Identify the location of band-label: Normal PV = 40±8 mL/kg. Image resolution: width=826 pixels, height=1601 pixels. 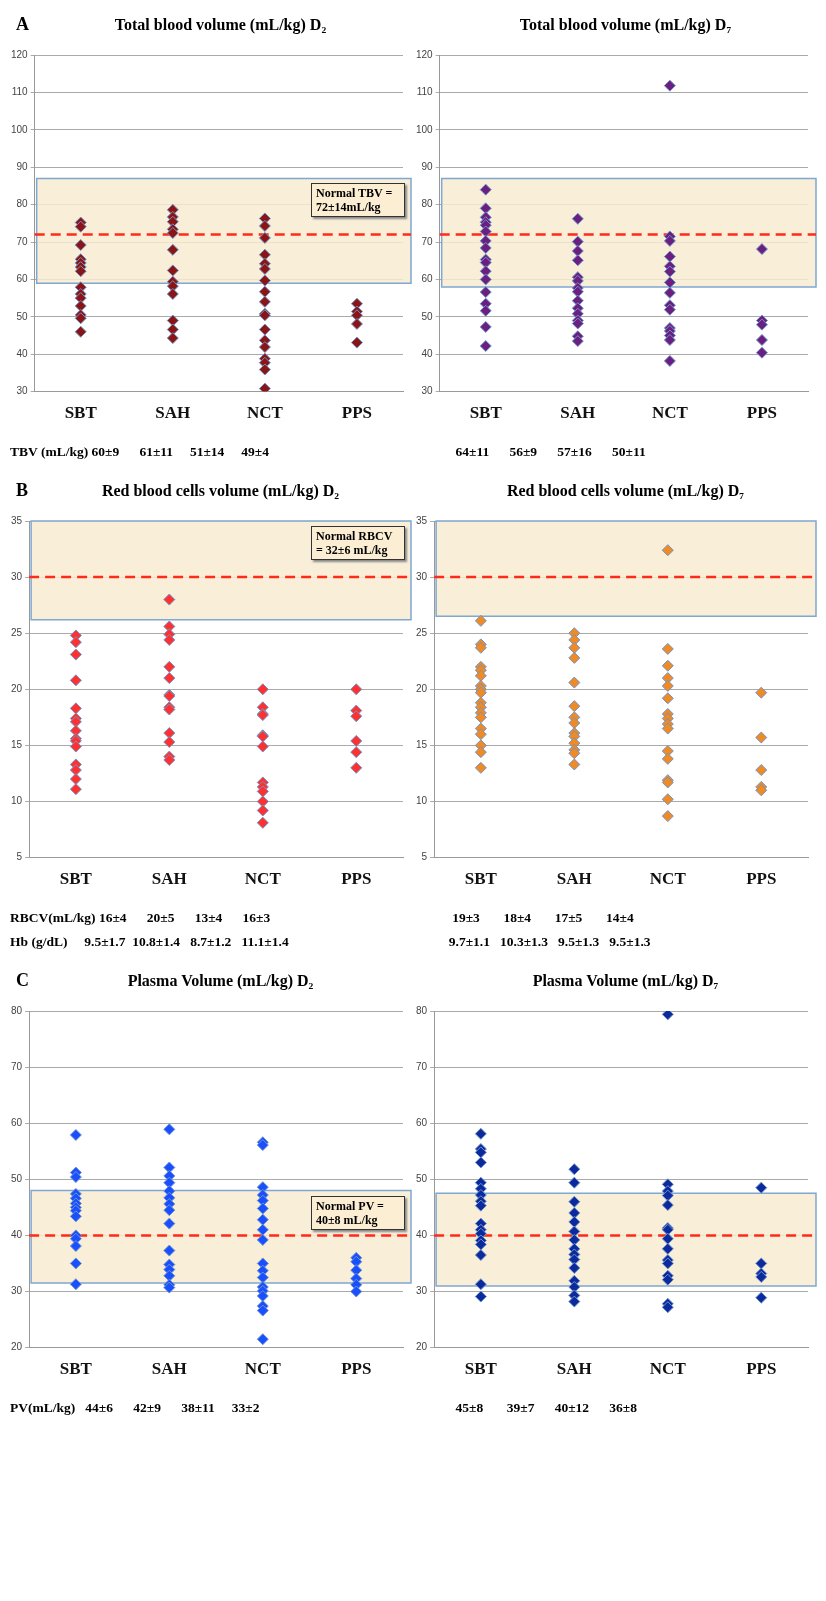
(358, 1212).